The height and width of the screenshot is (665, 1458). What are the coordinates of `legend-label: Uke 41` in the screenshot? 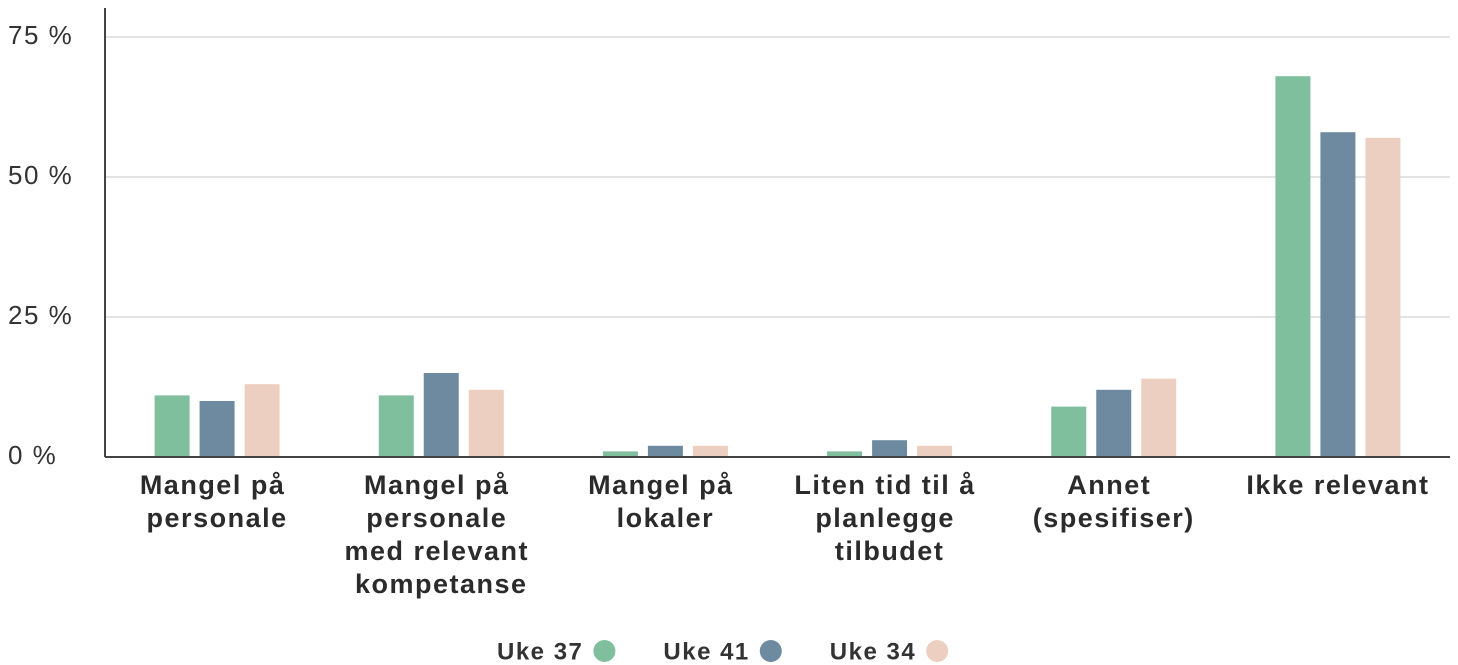 It's located at (706, 651).